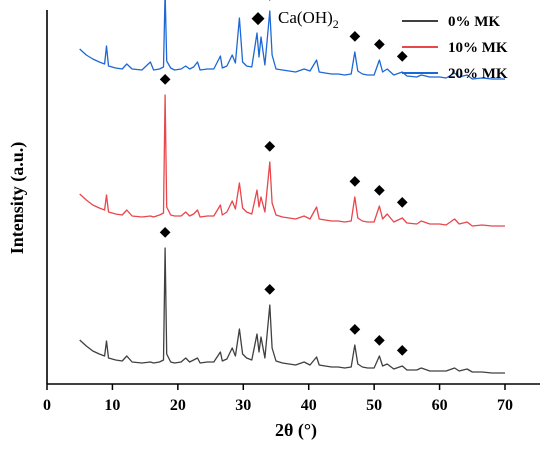  Describe the element at coordinates (374, 405) in the screenshot. I see `x-tick-label-50: 50` at that location.